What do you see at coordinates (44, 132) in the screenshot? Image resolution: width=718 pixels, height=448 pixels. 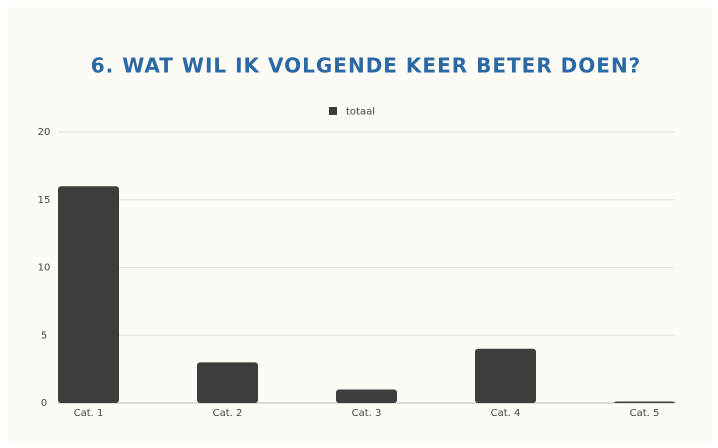 I see `y-tick-label: 20` at bounding box center [44, 132].